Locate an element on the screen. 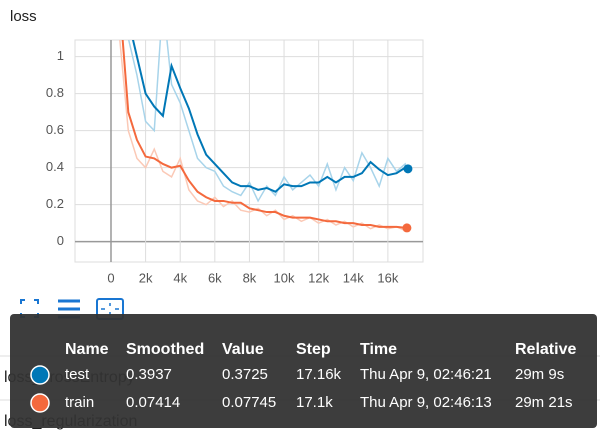 The height and width of the screenshot is (439, 600). y-tick-label: 0 is located at coordinates (60, 240).